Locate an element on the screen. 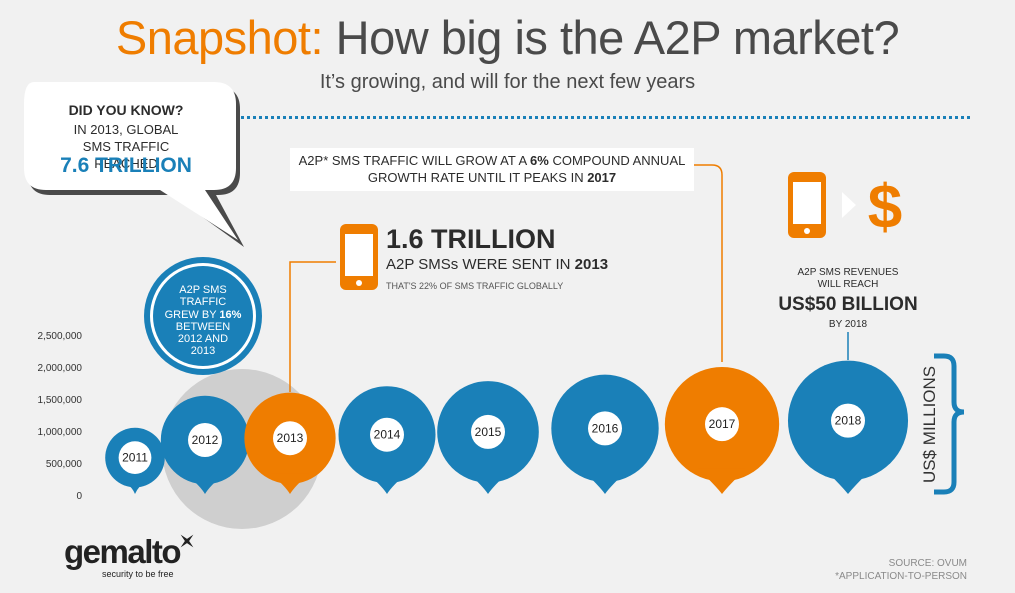 This screenshot has height=593, width=1015. pin-year-label: 2011 is located at coordinates (135, 458).